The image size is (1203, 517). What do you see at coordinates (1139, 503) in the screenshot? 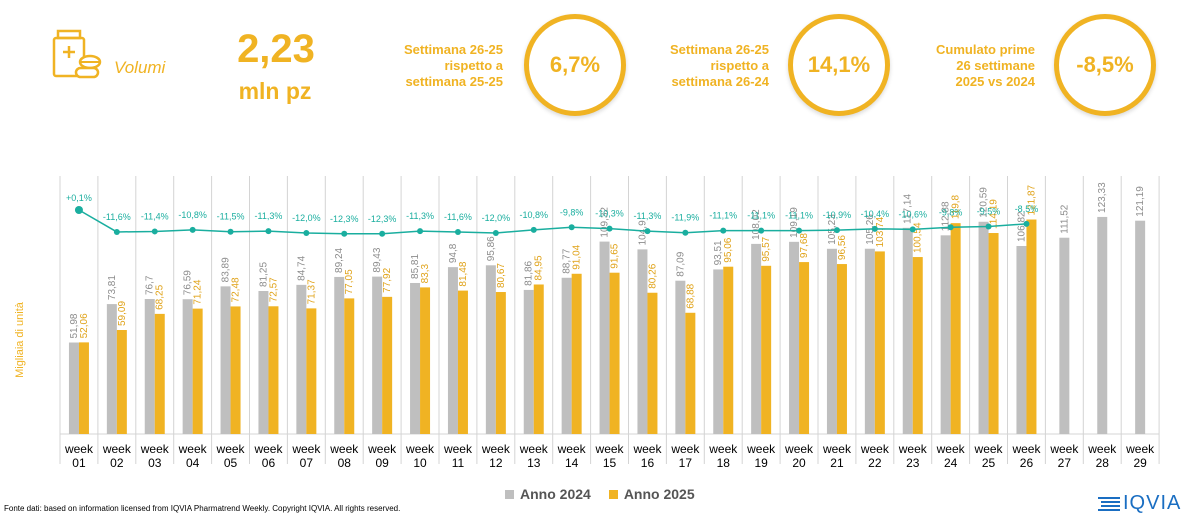
I see `iqvia-logo: IQVIA` at bounding box center [1139, 503].